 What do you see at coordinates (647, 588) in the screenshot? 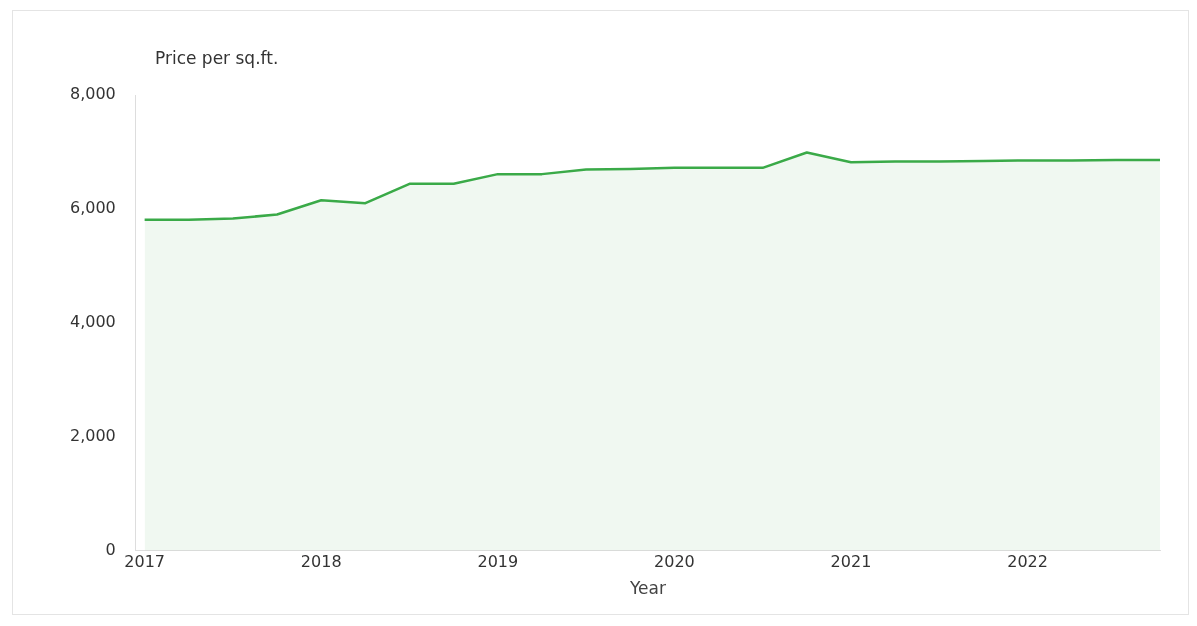
I see `x-axis-title: Year` at bounding box center [647, 588].